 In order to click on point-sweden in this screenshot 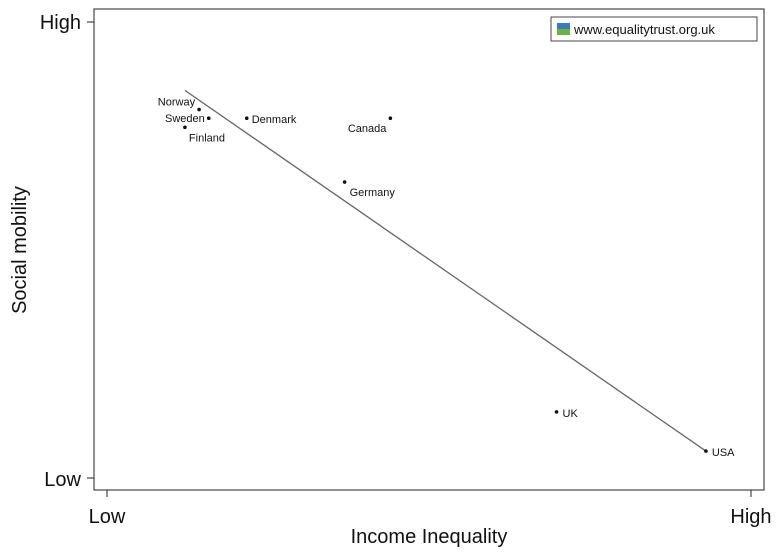, I will do `click(208, 118)`.